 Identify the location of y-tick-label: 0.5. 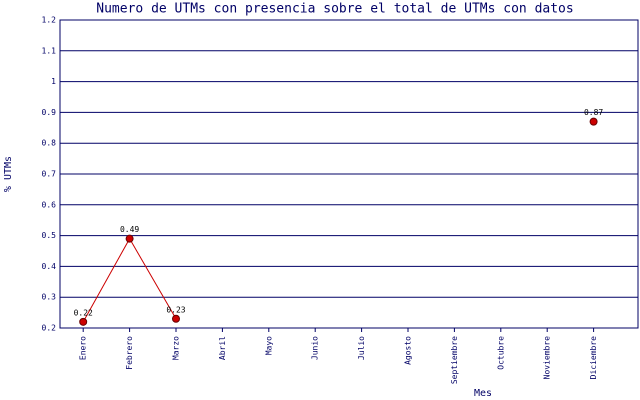
(49, 235).